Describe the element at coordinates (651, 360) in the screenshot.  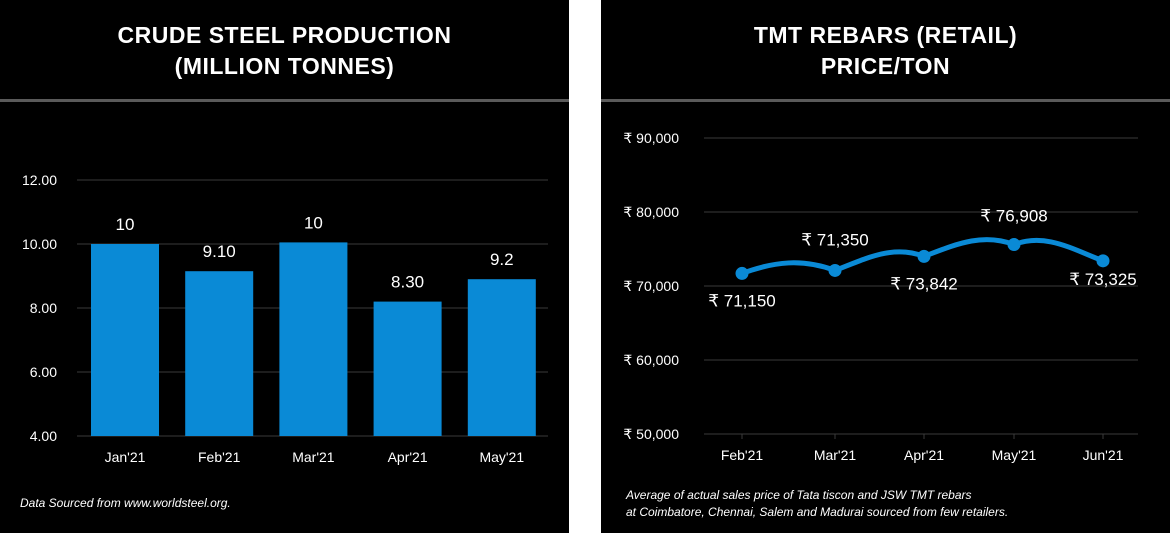
I see `y-tick-label: ₹ 60,000` at that location.